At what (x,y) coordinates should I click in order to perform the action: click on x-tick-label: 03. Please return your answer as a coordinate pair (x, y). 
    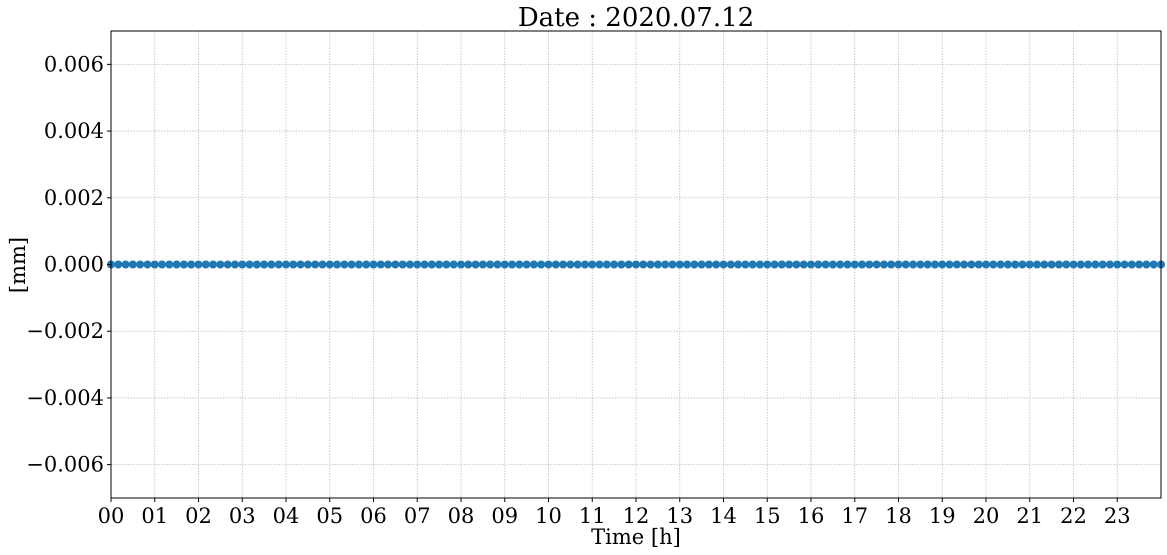
    Looking at the image, I should click on (242, 516).